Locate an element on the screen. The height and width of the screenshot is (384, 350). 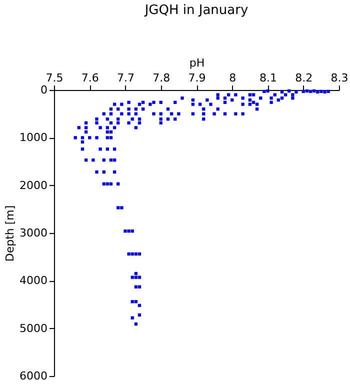
y-tick-label: 1000 is located at coordinates (34, 137).